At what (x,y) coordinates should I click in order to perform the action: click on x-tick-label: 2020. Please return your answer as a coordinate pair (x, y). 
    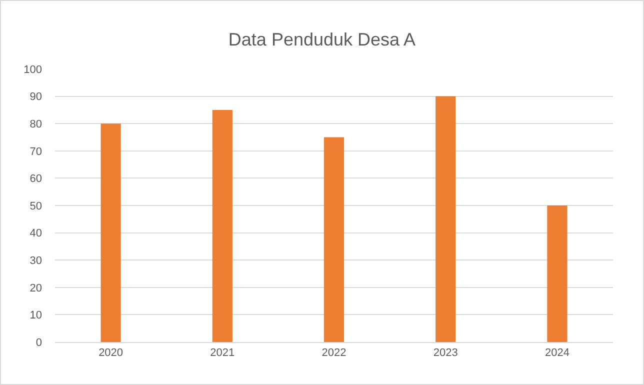
    Looking at the image, I should click on (111, 353).